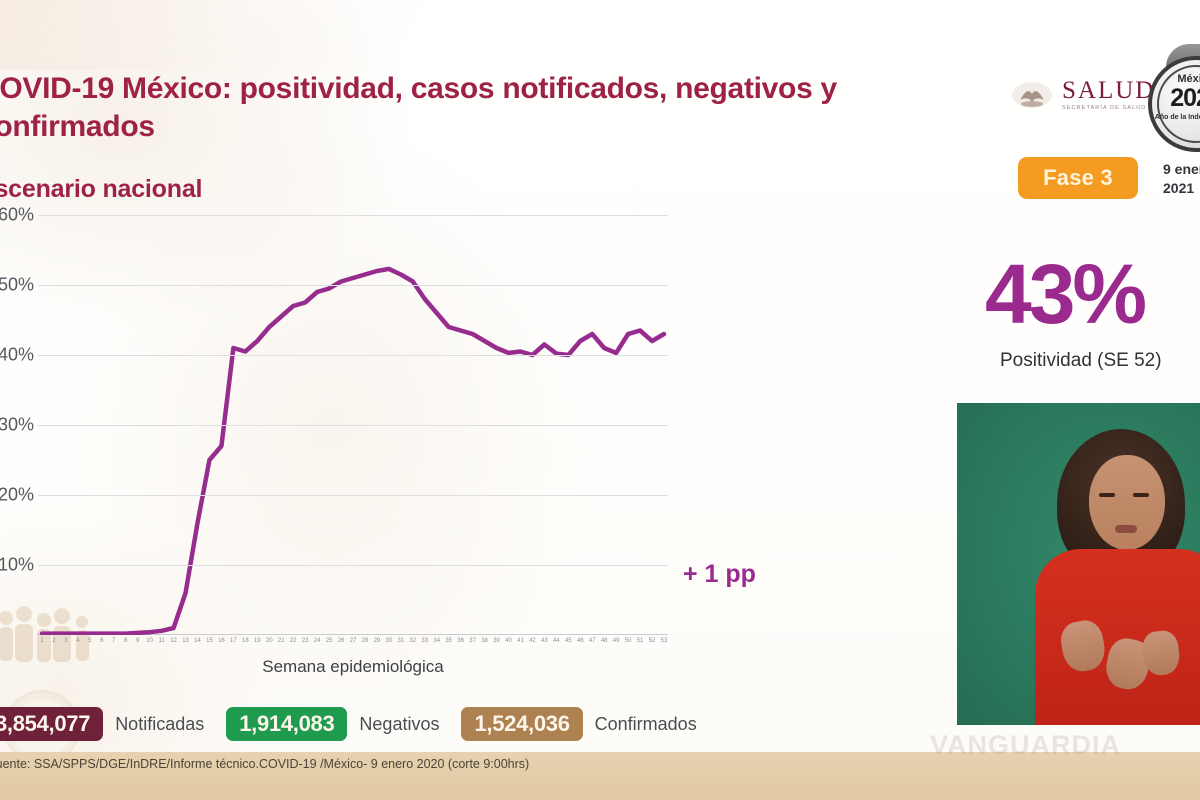 The width and height of the screenshot is (1200, 800). What do you see at coordinates (126, 641) in the screenshot?
I see `chart-x-tick-label: 8` at bounding box center [126, 641].